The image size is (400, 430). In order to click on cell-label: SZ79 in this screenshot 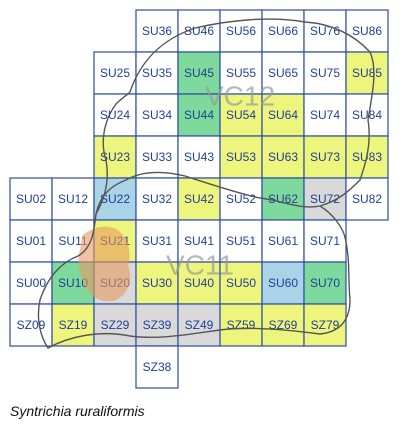, I will do `click(325, 325)`.